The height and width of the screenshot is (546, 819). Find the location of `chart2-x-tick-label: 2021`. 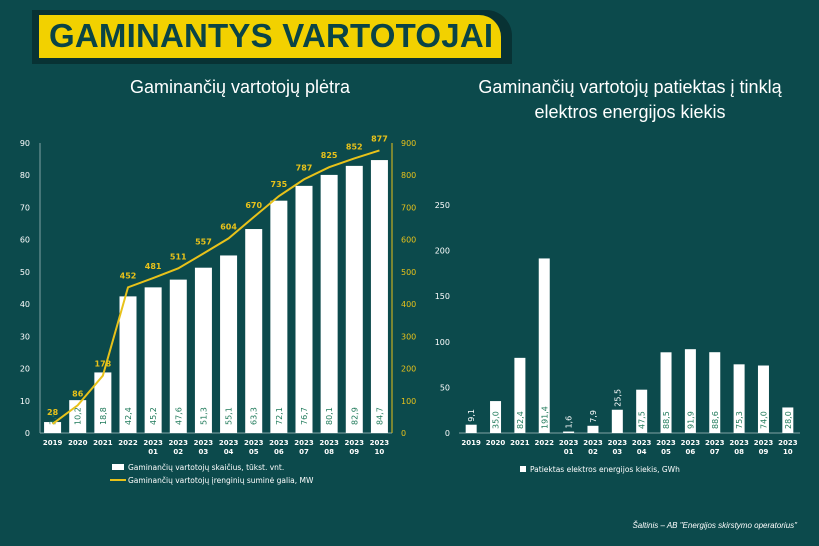

chart2-x-tick-label: 2021 is located at coordinates (520, 443).